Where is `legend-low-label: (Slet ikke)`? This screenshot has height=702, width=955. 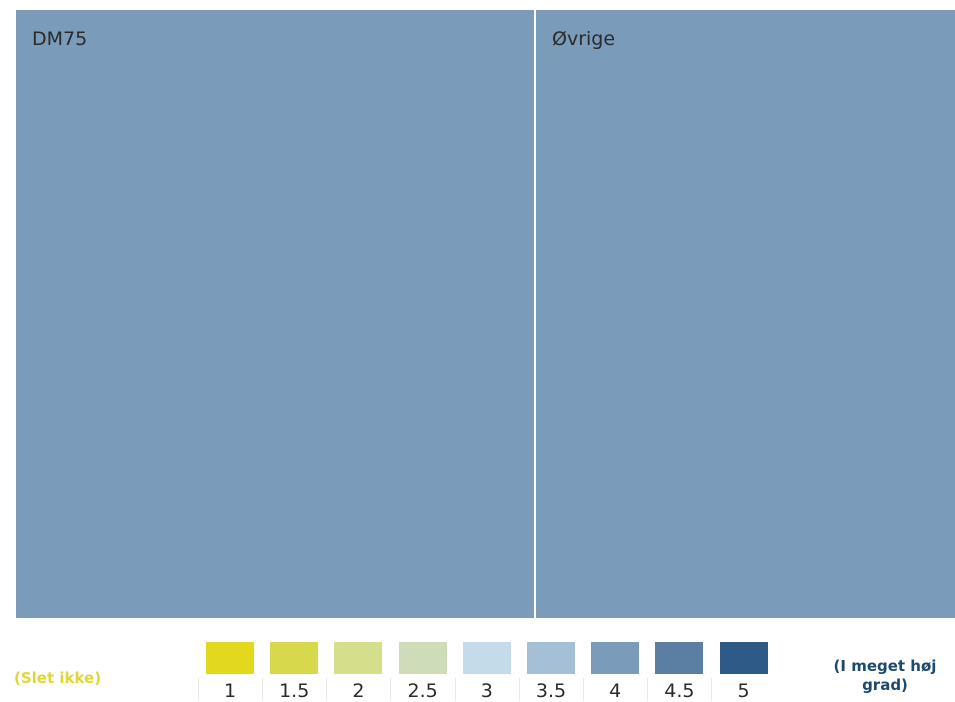 legend-low-label: (Slet ikke) is located at coordinates (58, 678).